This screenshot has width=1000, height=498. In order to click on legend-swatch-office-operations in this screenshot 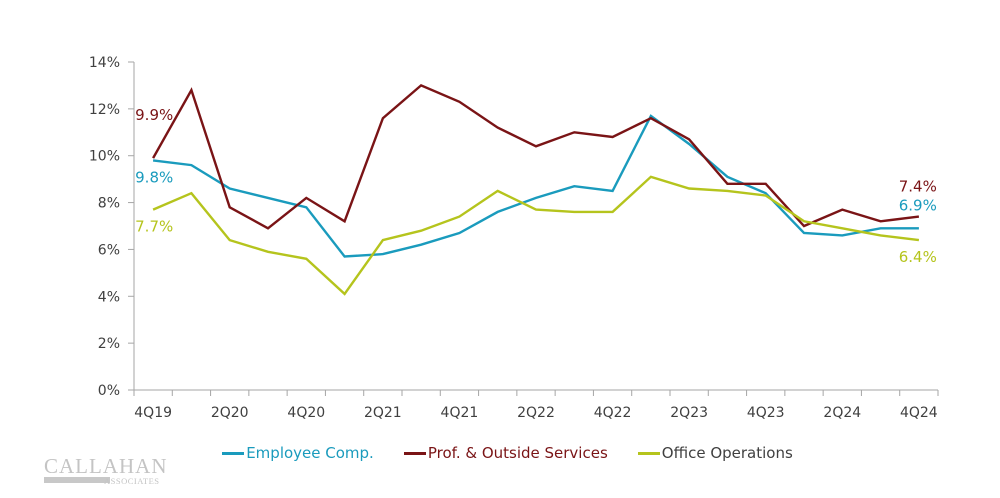, I will do `click(648, 453)`.